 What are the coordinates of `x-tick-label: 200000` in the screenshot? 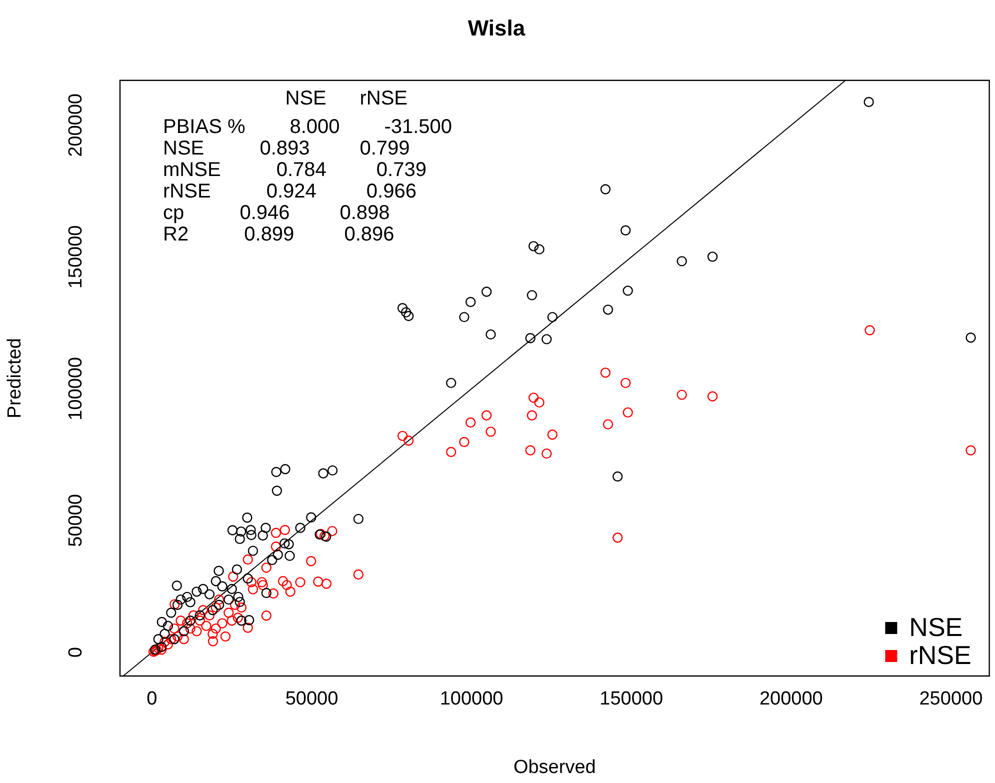 It's located at (791, 699).